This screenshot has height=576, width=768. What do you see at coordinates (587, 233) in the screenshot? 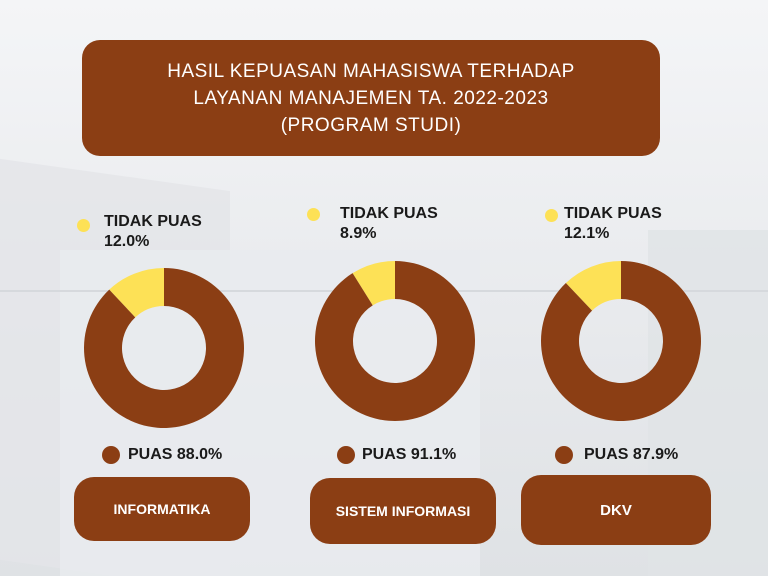
I see `legend-tidak-puas-value: 12.1%` at bounding box center [587, 233].